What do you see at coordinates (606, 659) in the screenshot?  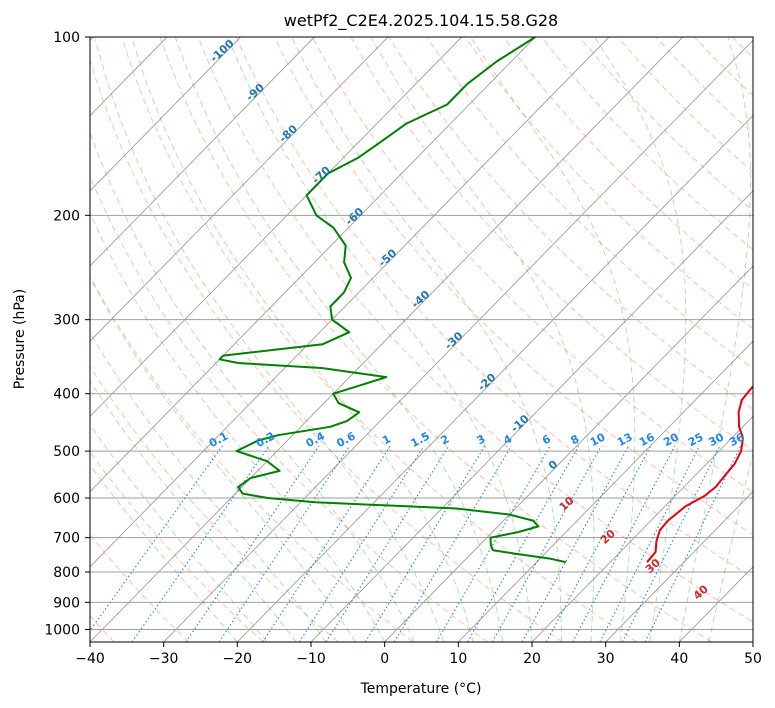 I see `x-tick-label: 30` at bounding box center [606, 659].